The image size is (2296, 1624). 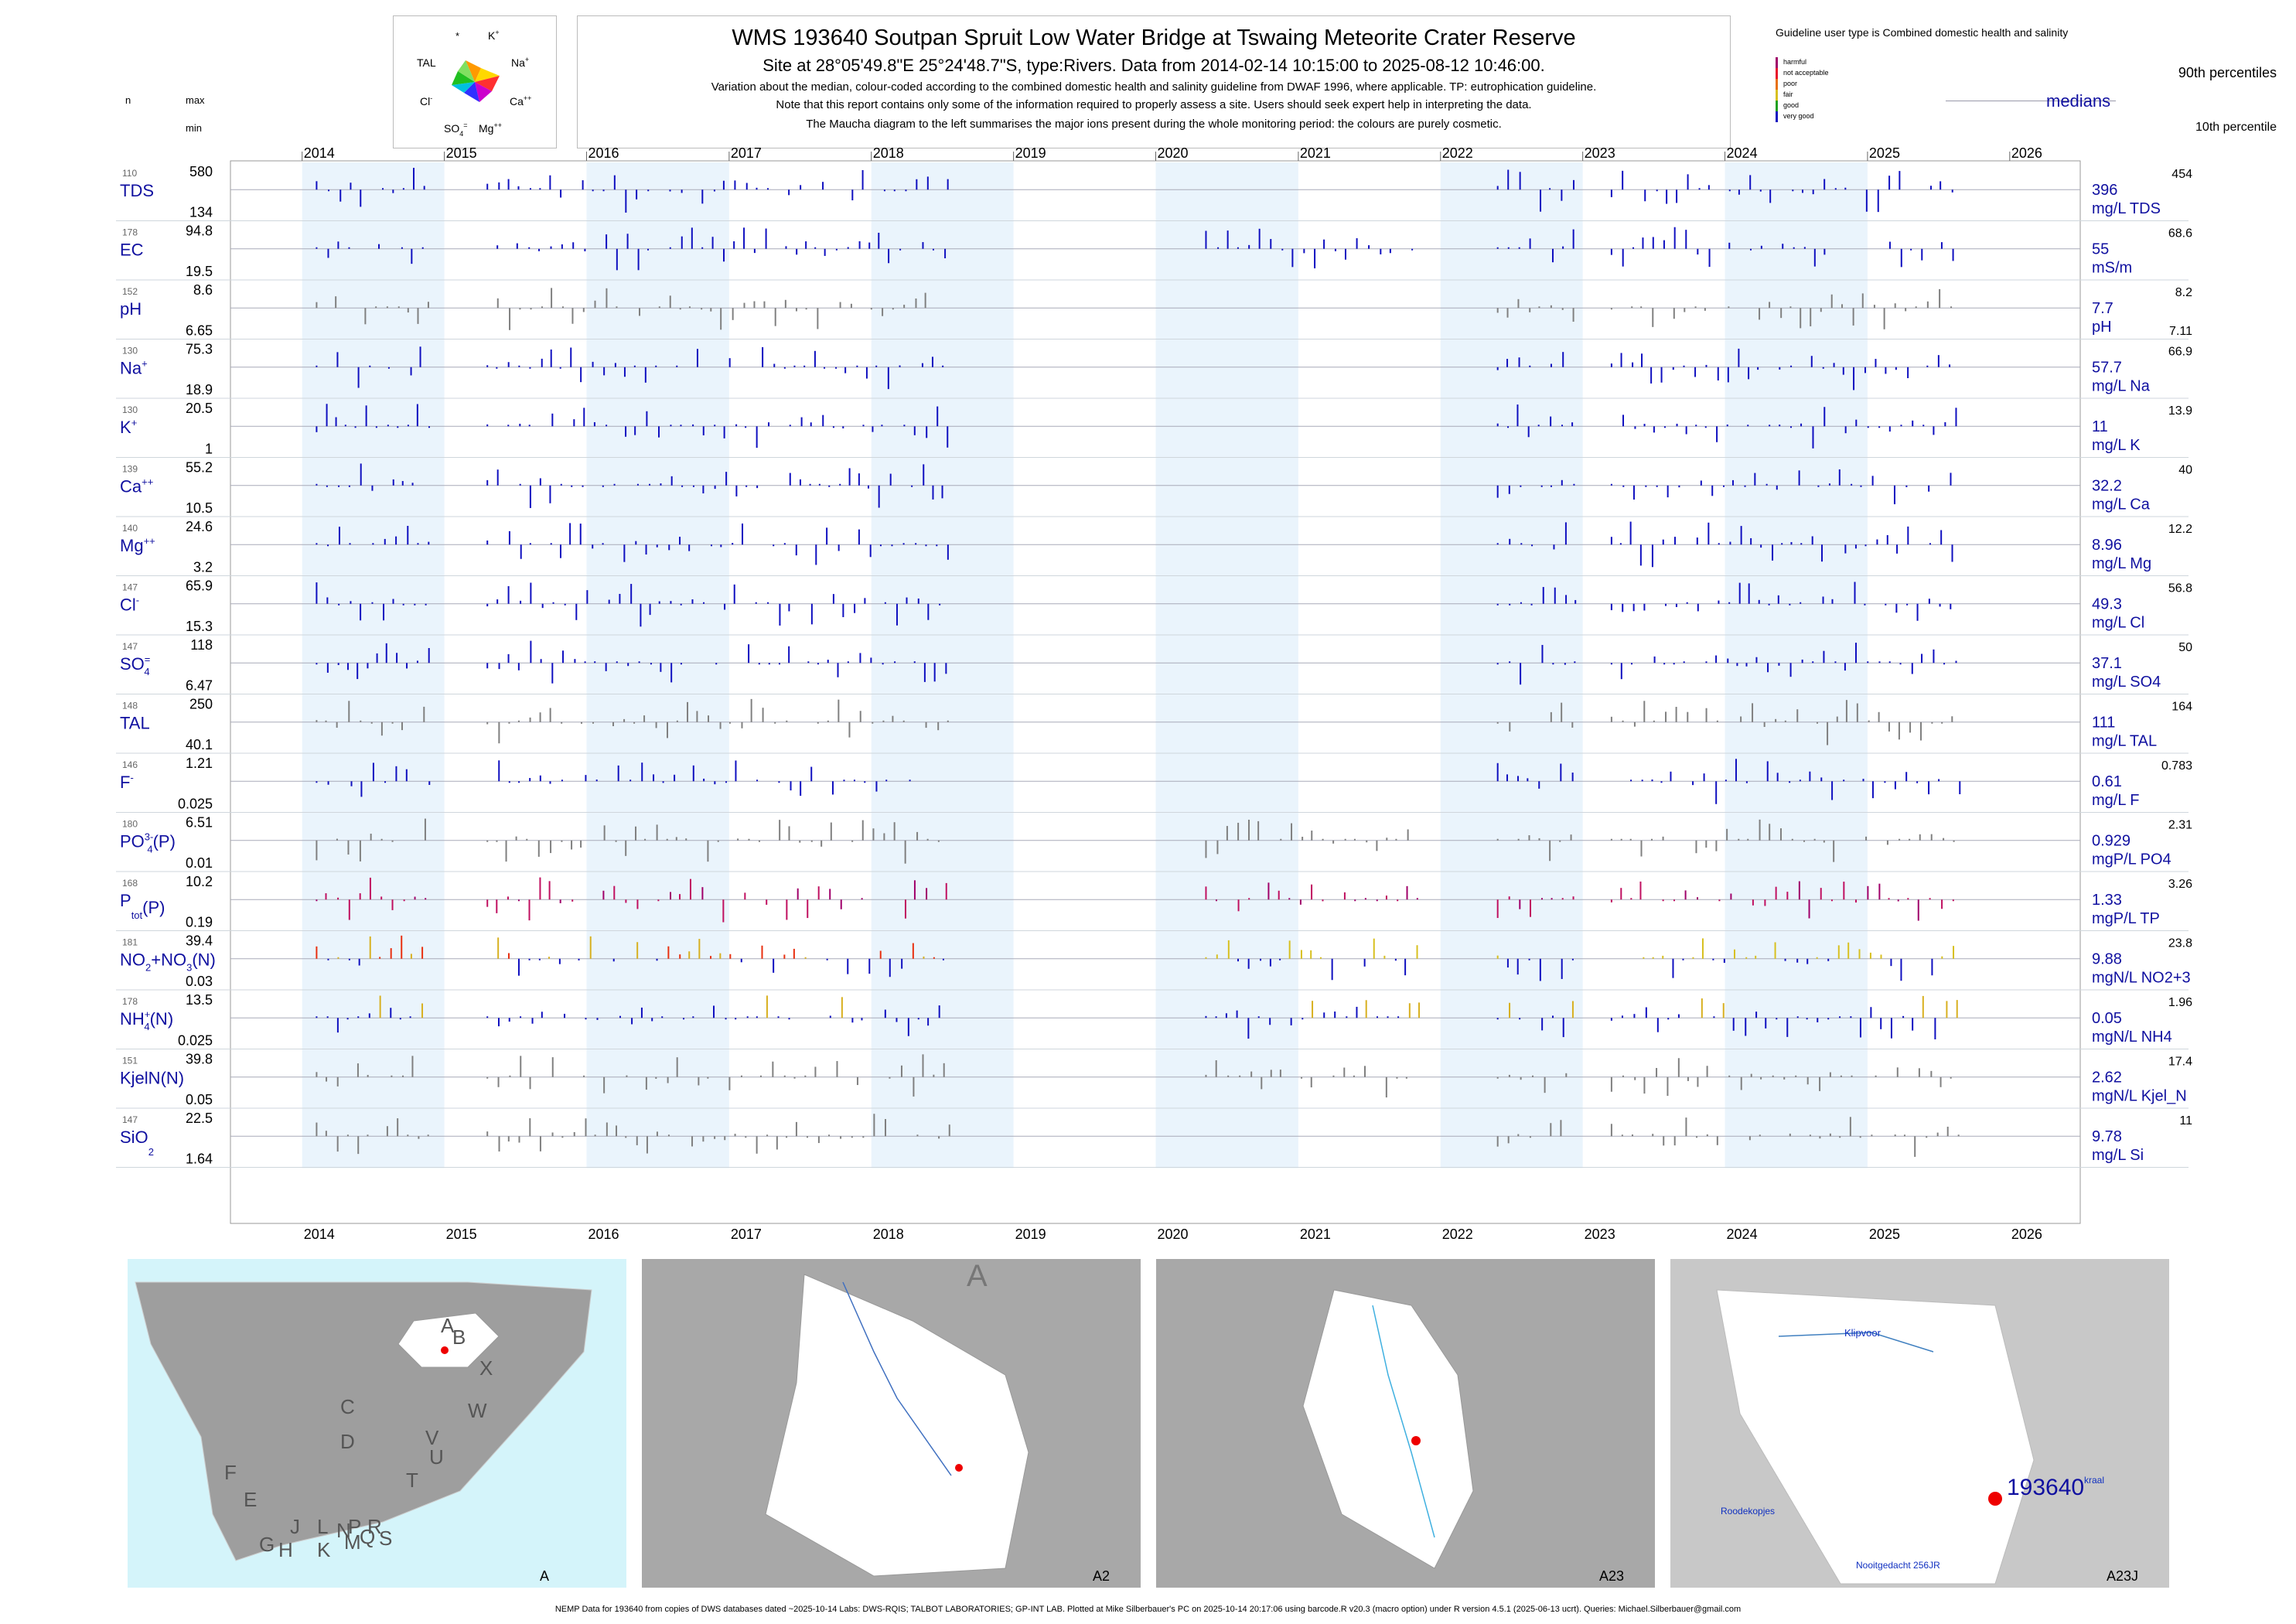 What do you see at coordinates (2104, 190) in the screenshot?
I see `panel-median-value: 396` at bounding box center [2104, 190].